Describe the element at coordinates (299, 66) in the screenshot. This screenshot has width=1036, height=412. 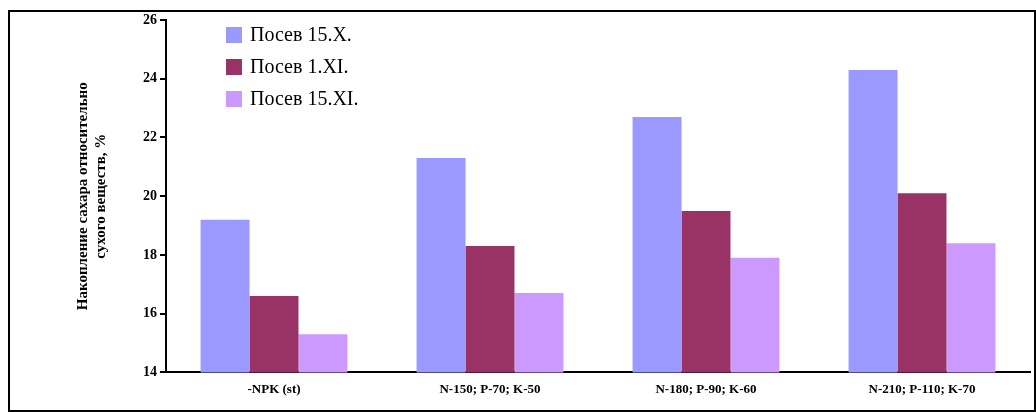
I see `legend-label: Посев 1.XI.` at that location.